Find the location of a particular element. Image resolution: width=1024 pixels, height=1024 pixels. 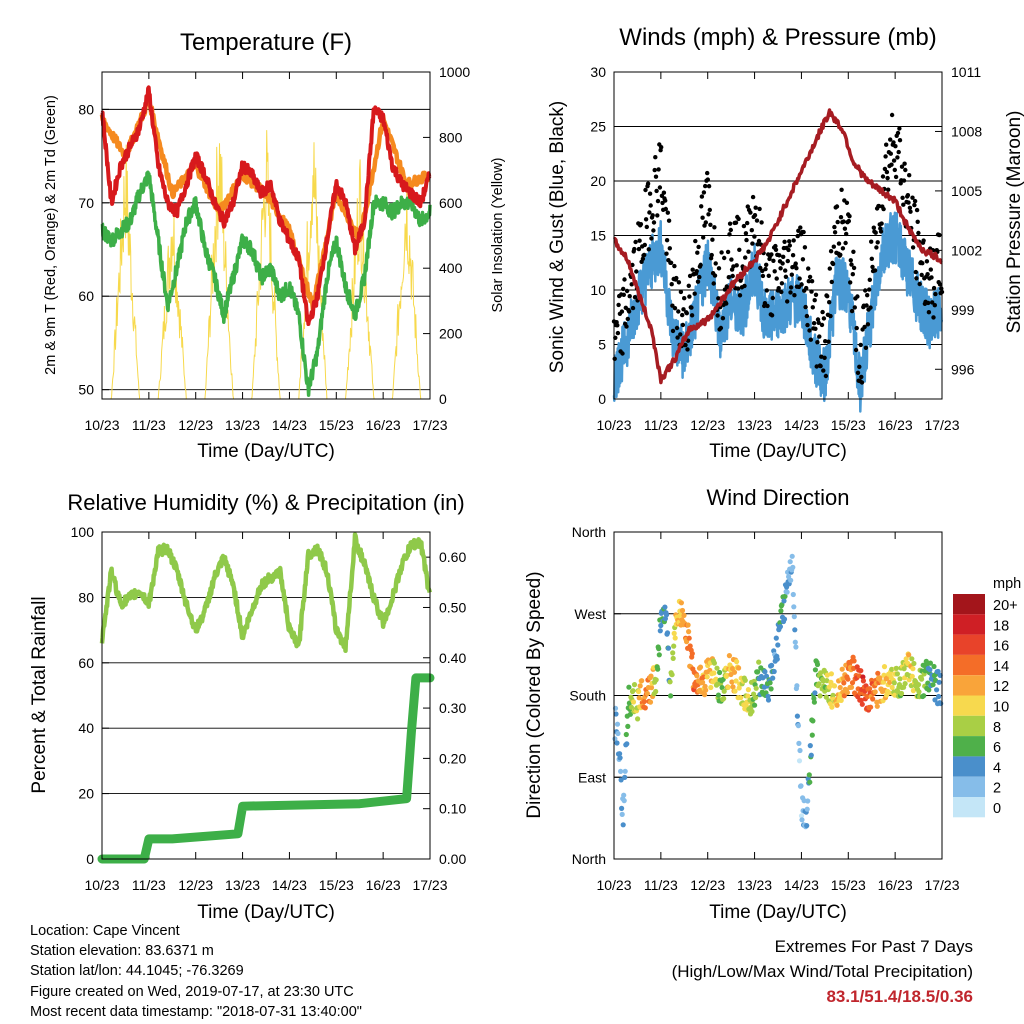

direction-title: Wind Direction is located at coordinates (777, 497).